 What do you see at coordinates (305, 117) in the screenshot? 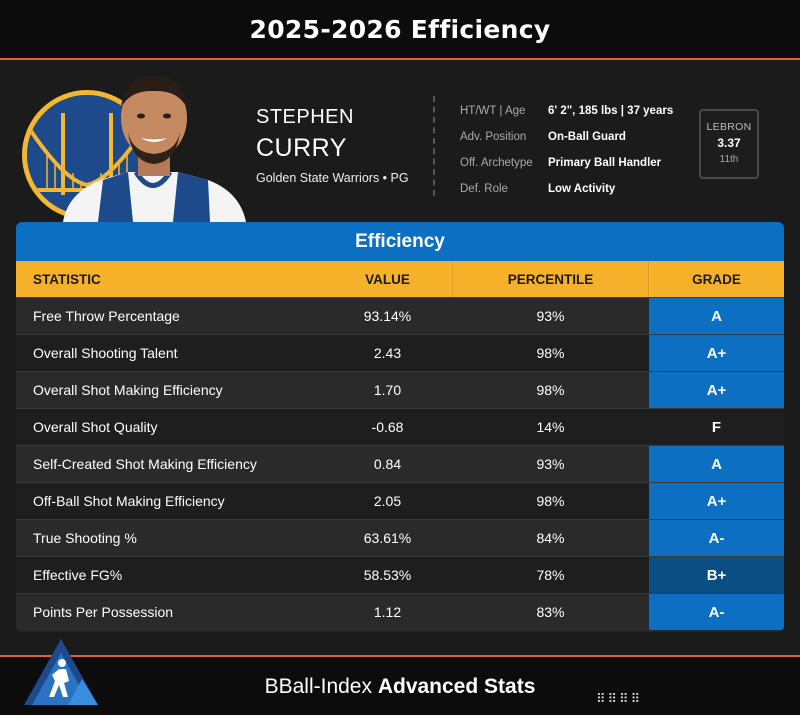
I see `player-first-name: STEPHEN` at bounding box center [305, 117].